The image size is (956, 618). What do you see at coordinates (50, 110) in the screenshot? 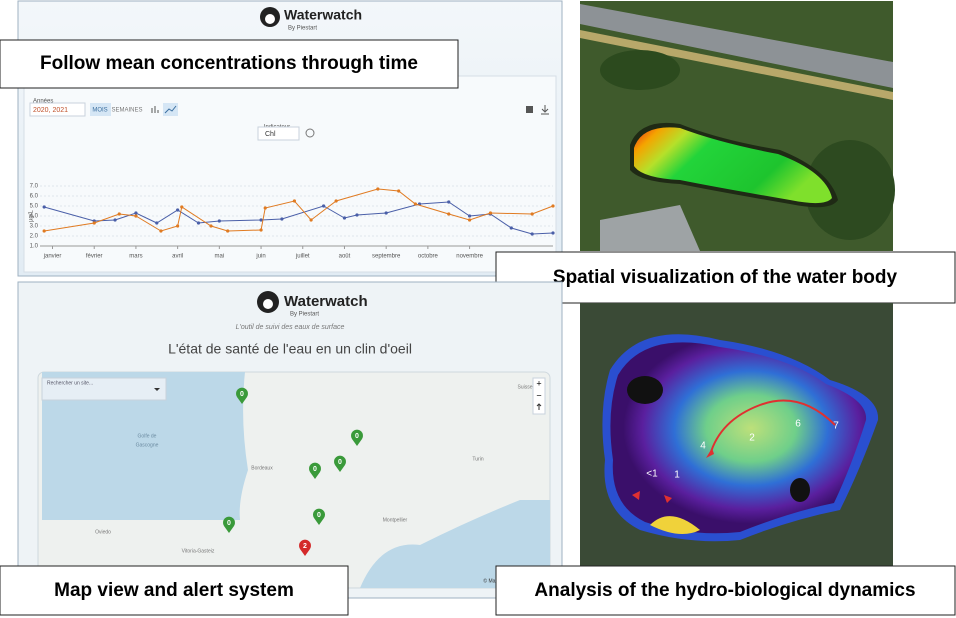
I see `years-value: 2020, 2021` at bounding box center [50, 110].